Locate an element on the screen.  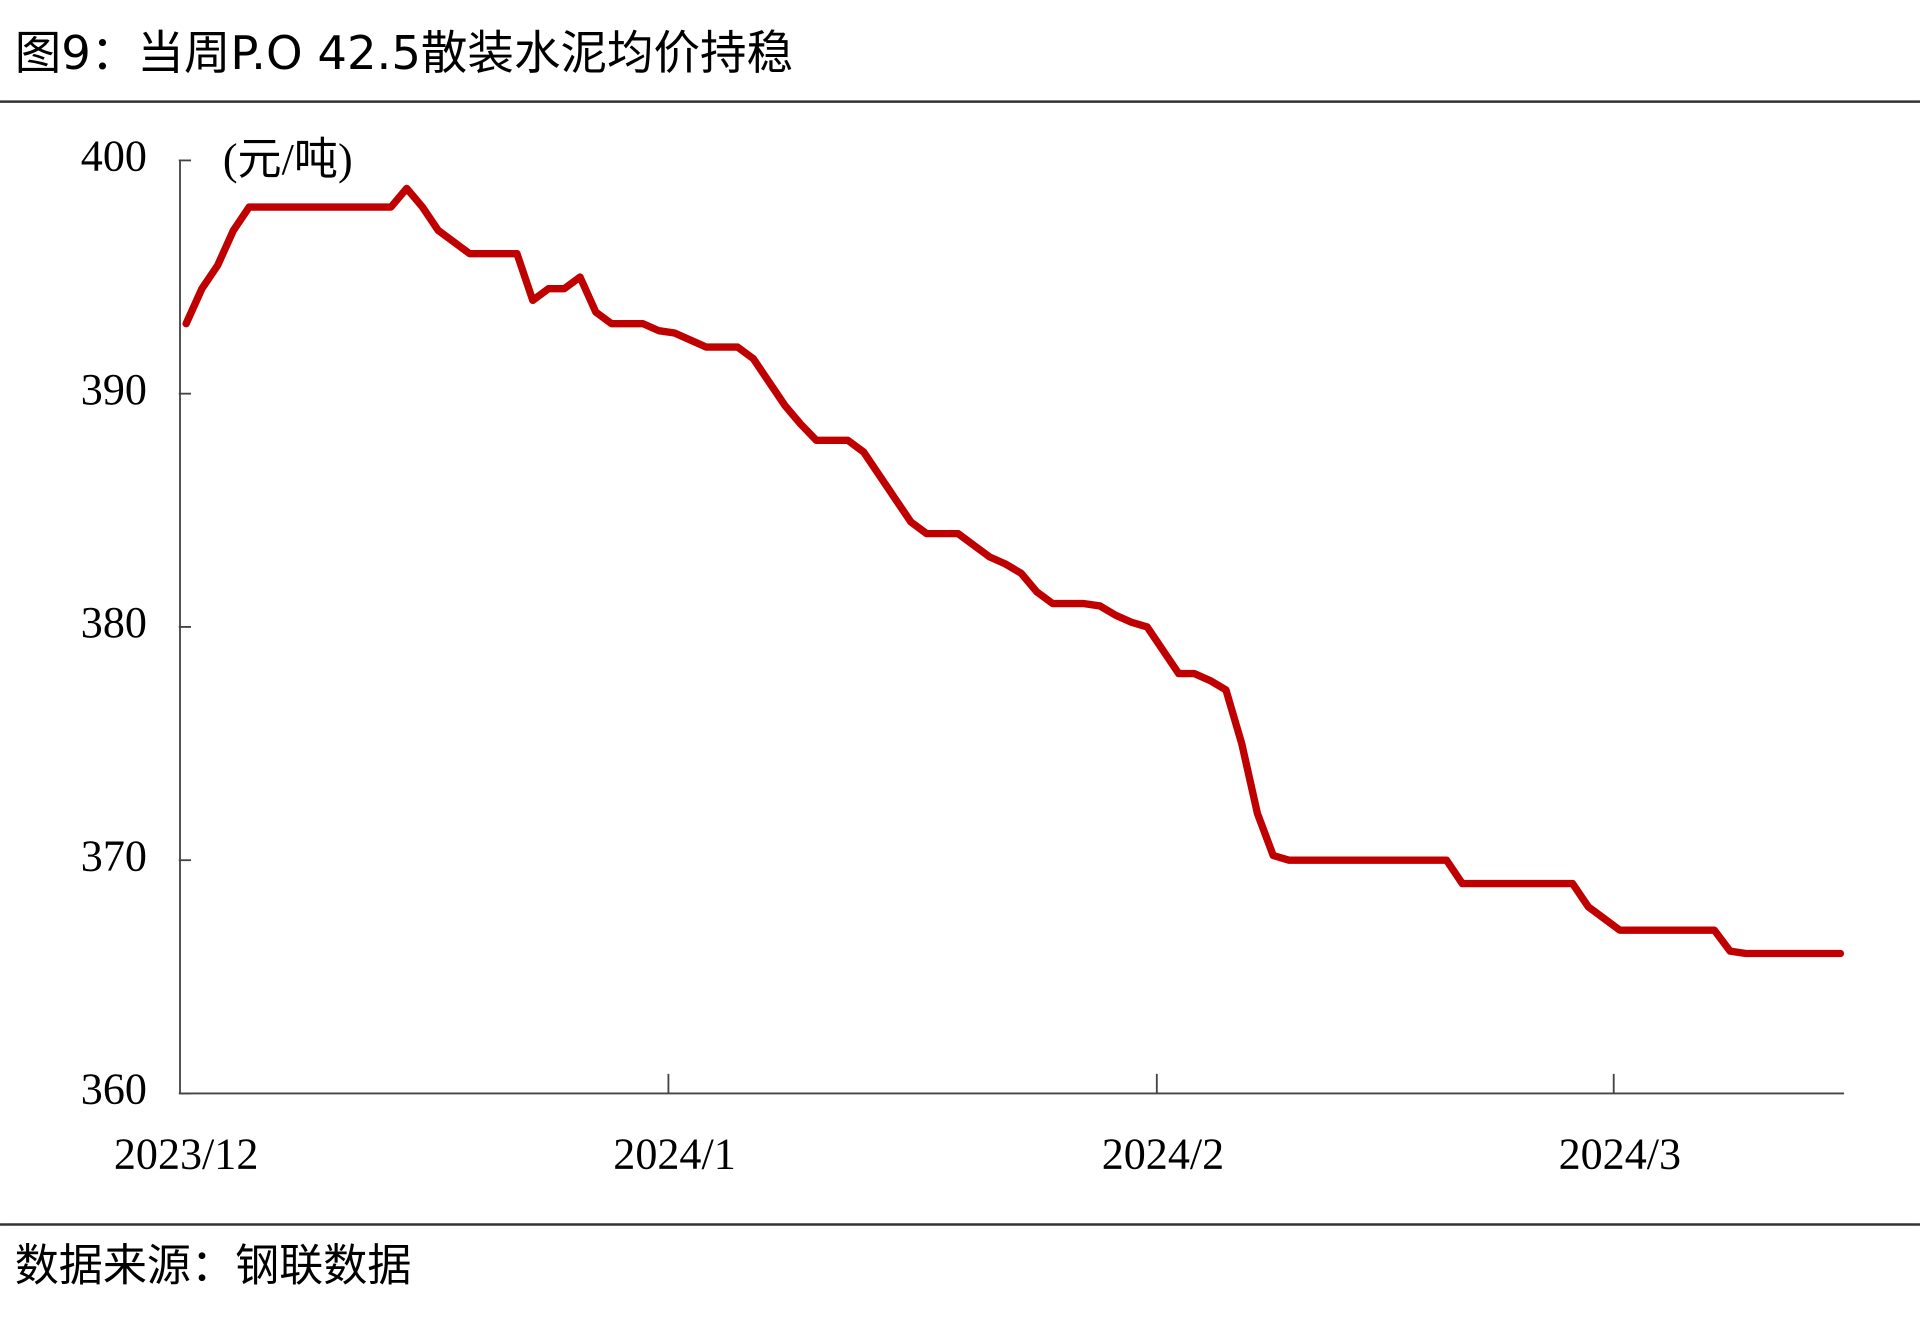
y-tick-label: 390 is located at coordinates (114, 389).